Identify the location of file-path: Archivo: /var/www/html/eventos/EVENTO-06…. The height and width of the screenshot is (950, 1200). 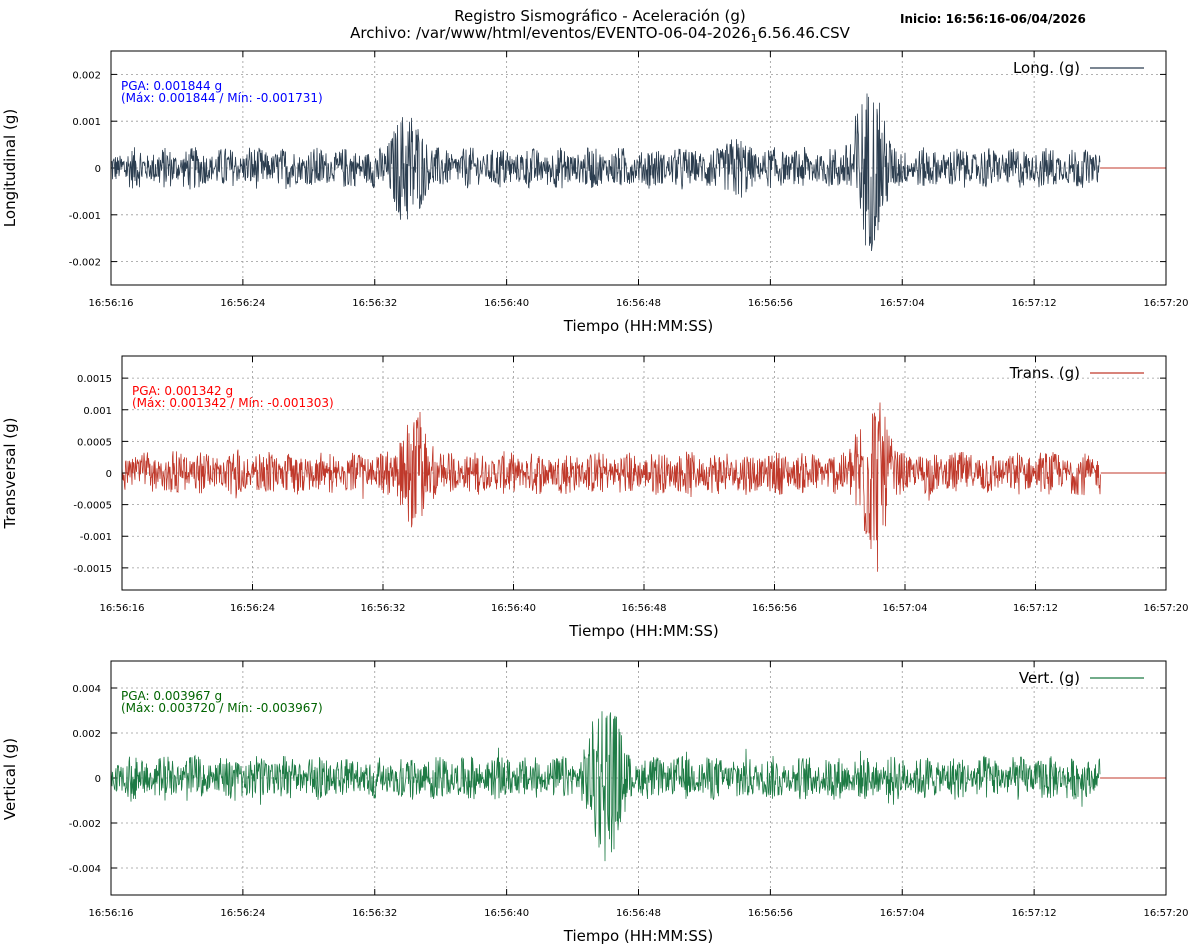
(600, 34).